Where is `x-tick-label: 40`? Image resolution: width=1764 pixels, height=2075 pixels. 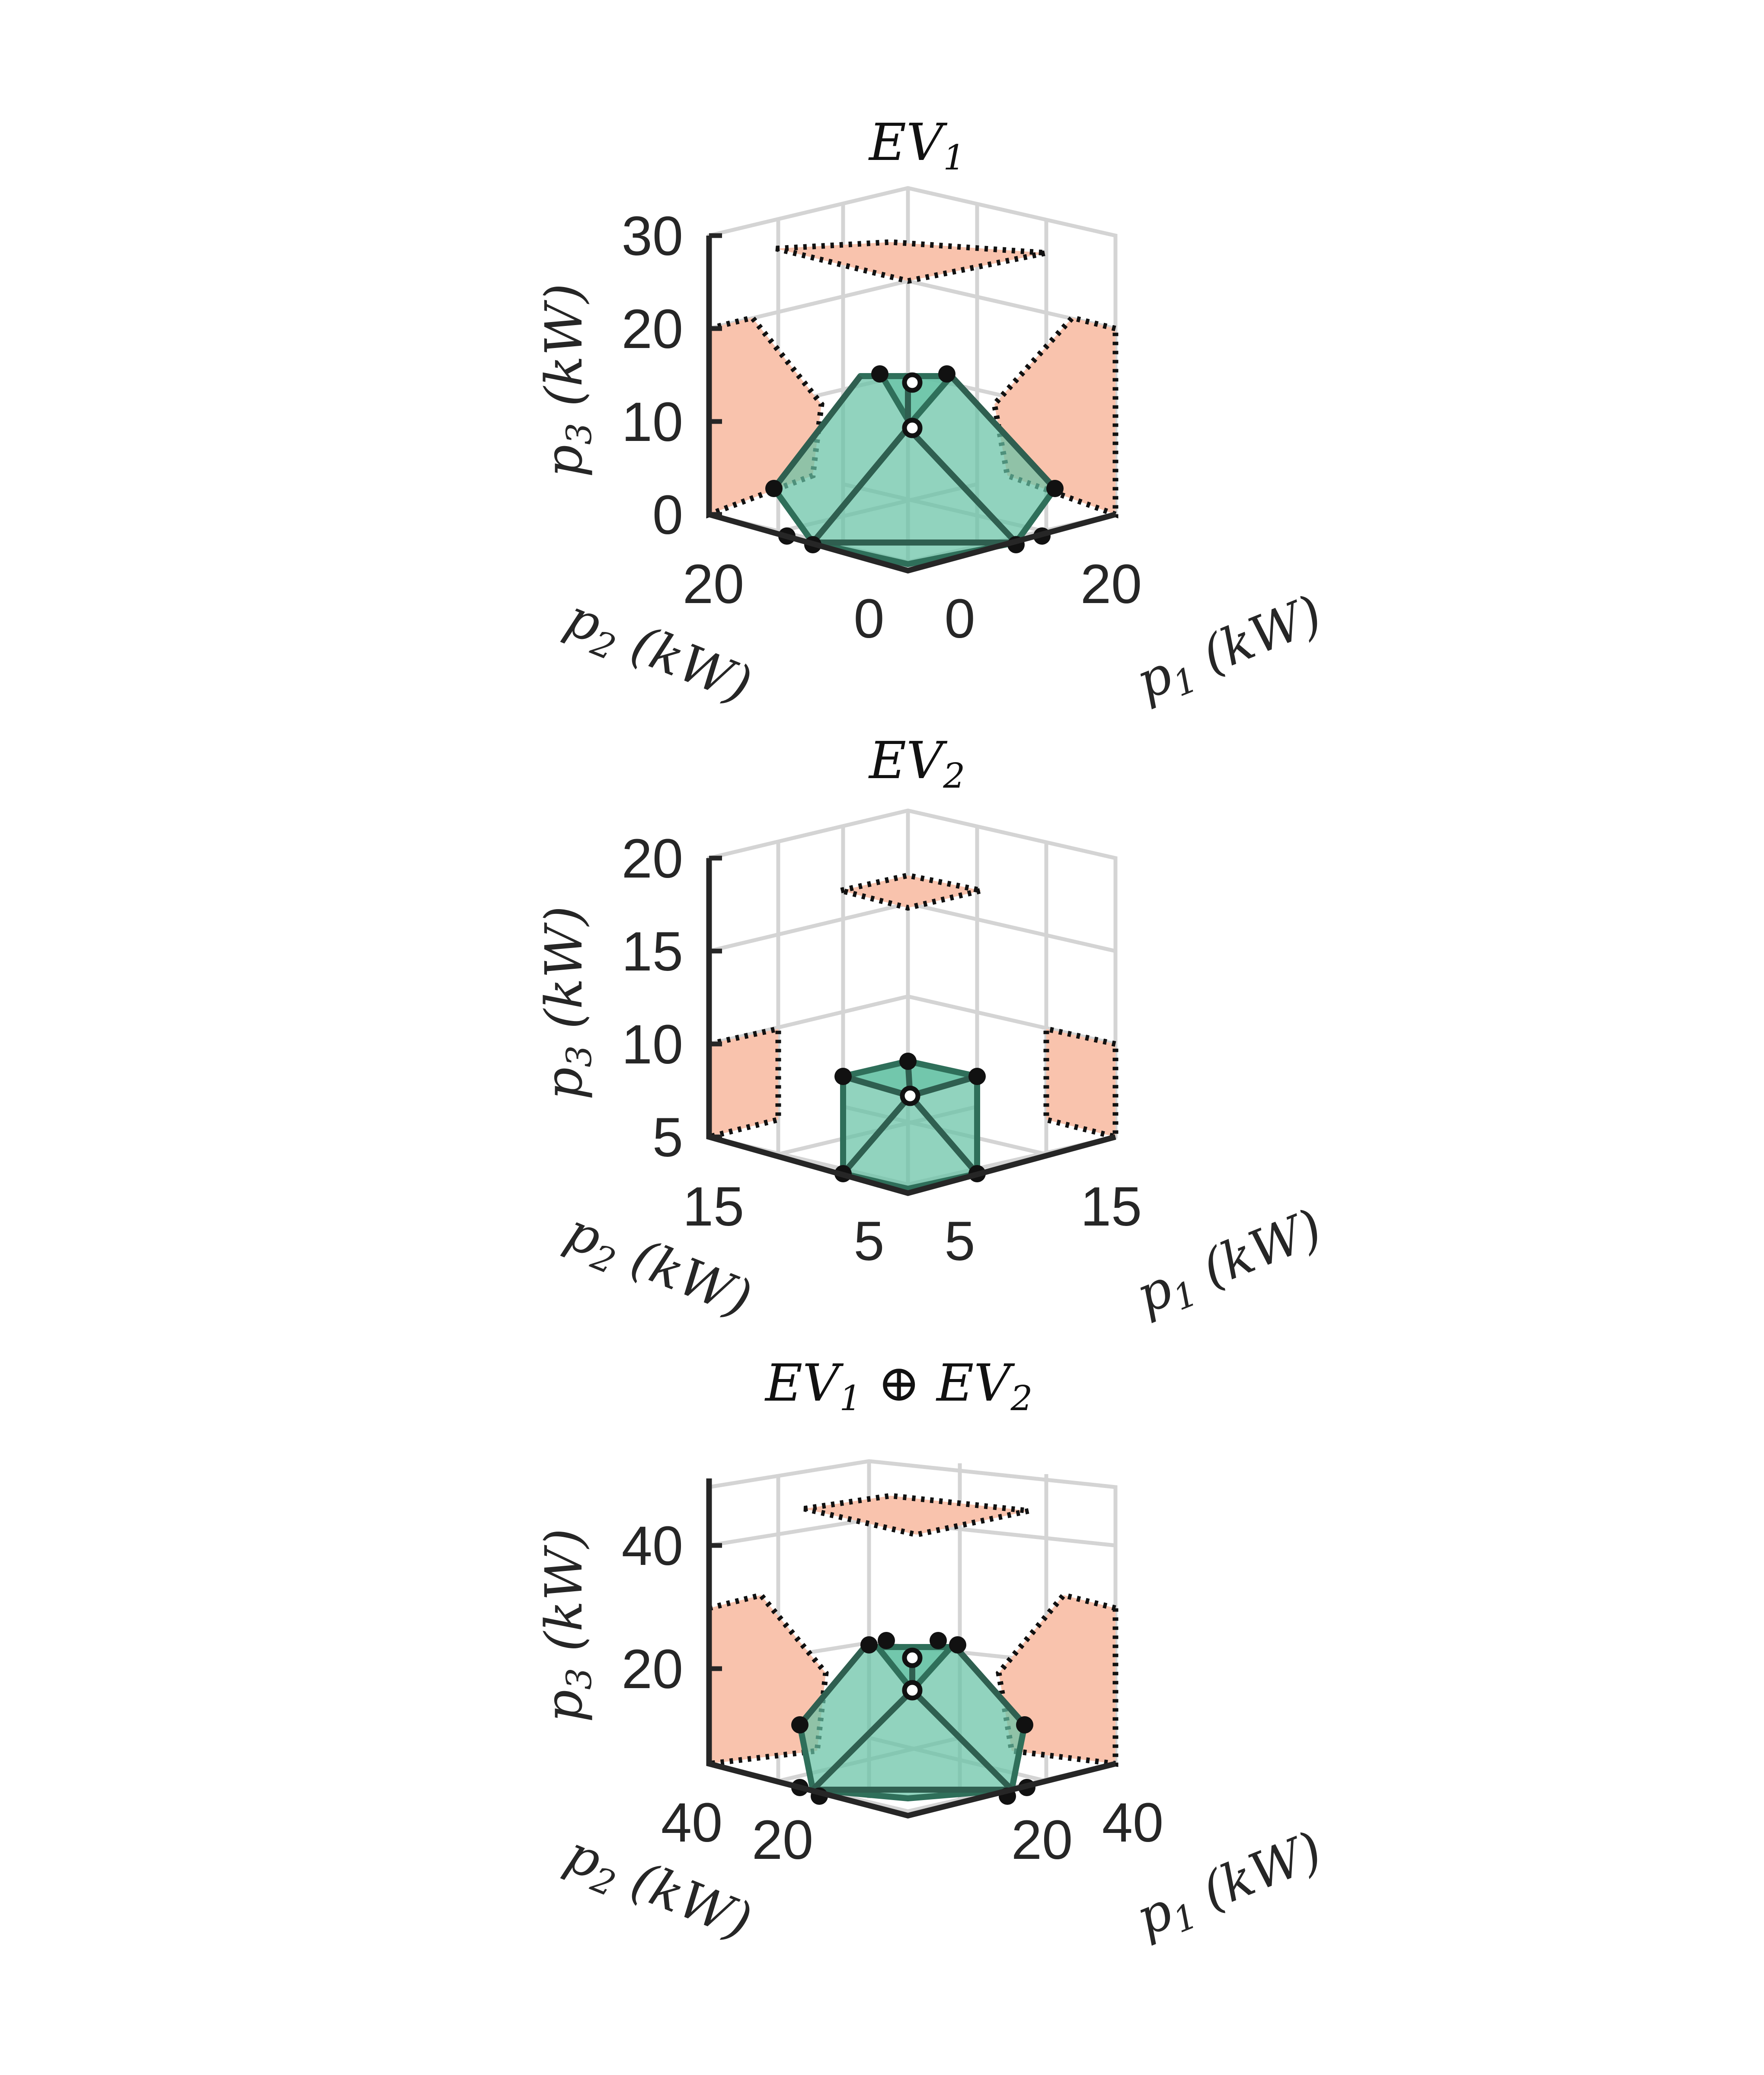
x-tick-label: 40 is located at coordinates (1132, 1823).